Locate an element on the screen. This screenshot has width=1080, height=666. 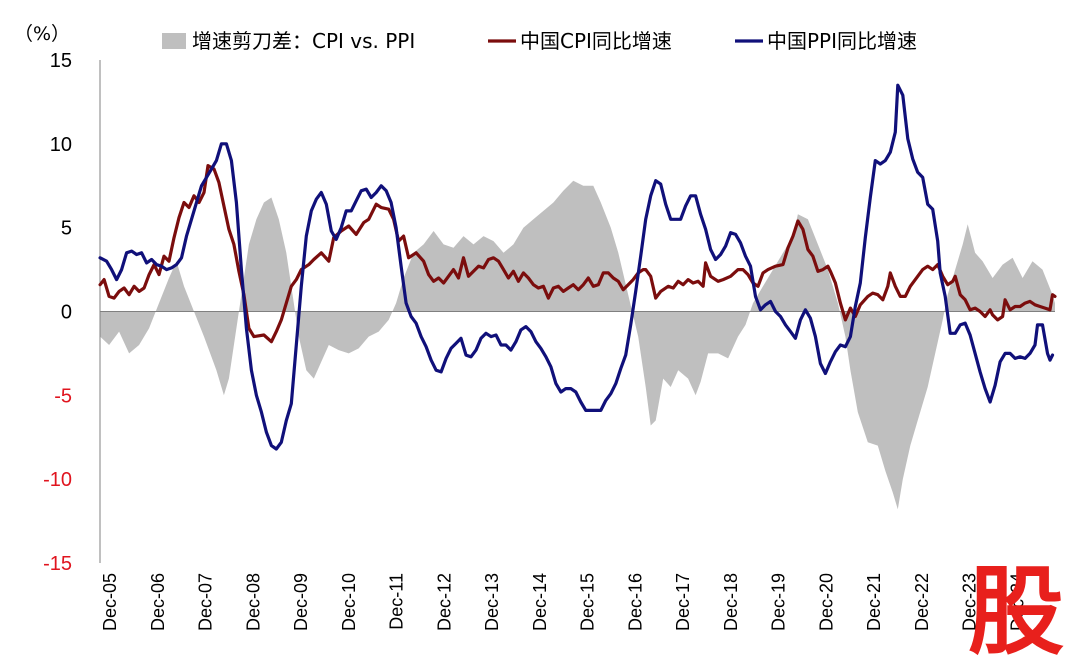
x-tick-label: Dec-05 is located at coordinates (110, 602).